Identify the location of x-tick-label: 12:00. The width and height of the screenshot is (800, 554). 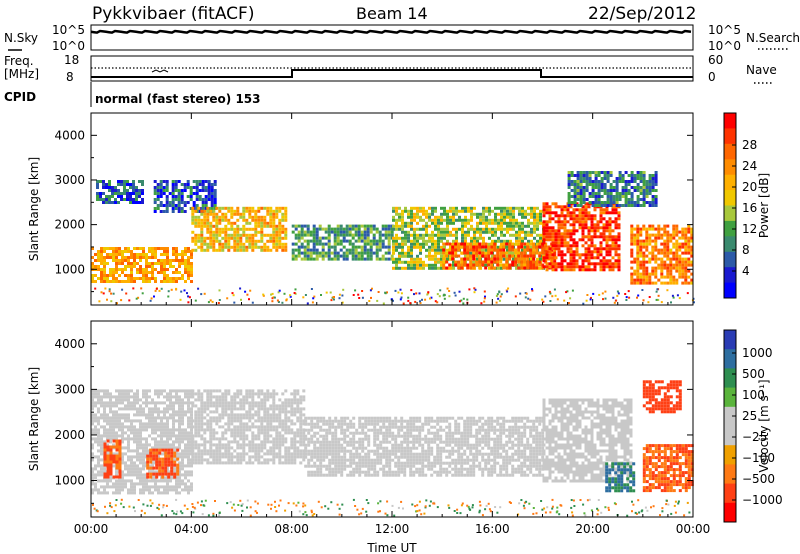
(392, 529).